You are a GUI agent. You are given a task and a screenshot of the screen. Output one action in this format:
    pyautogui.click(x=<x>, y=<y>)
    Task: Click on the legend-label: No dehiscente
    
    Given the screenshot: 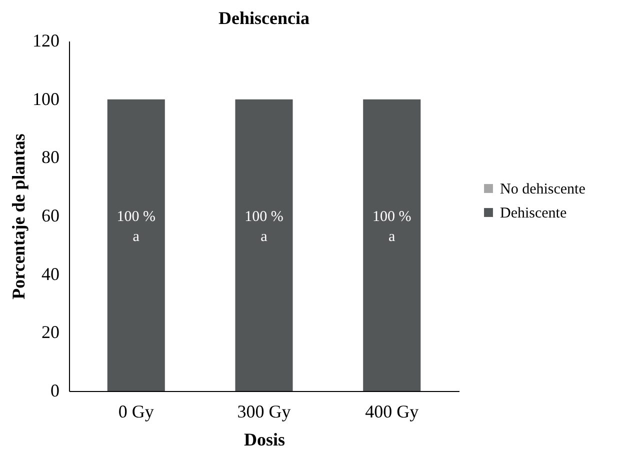 What is the action you would take?
    pyautogui.click(x=543, y=190)
    